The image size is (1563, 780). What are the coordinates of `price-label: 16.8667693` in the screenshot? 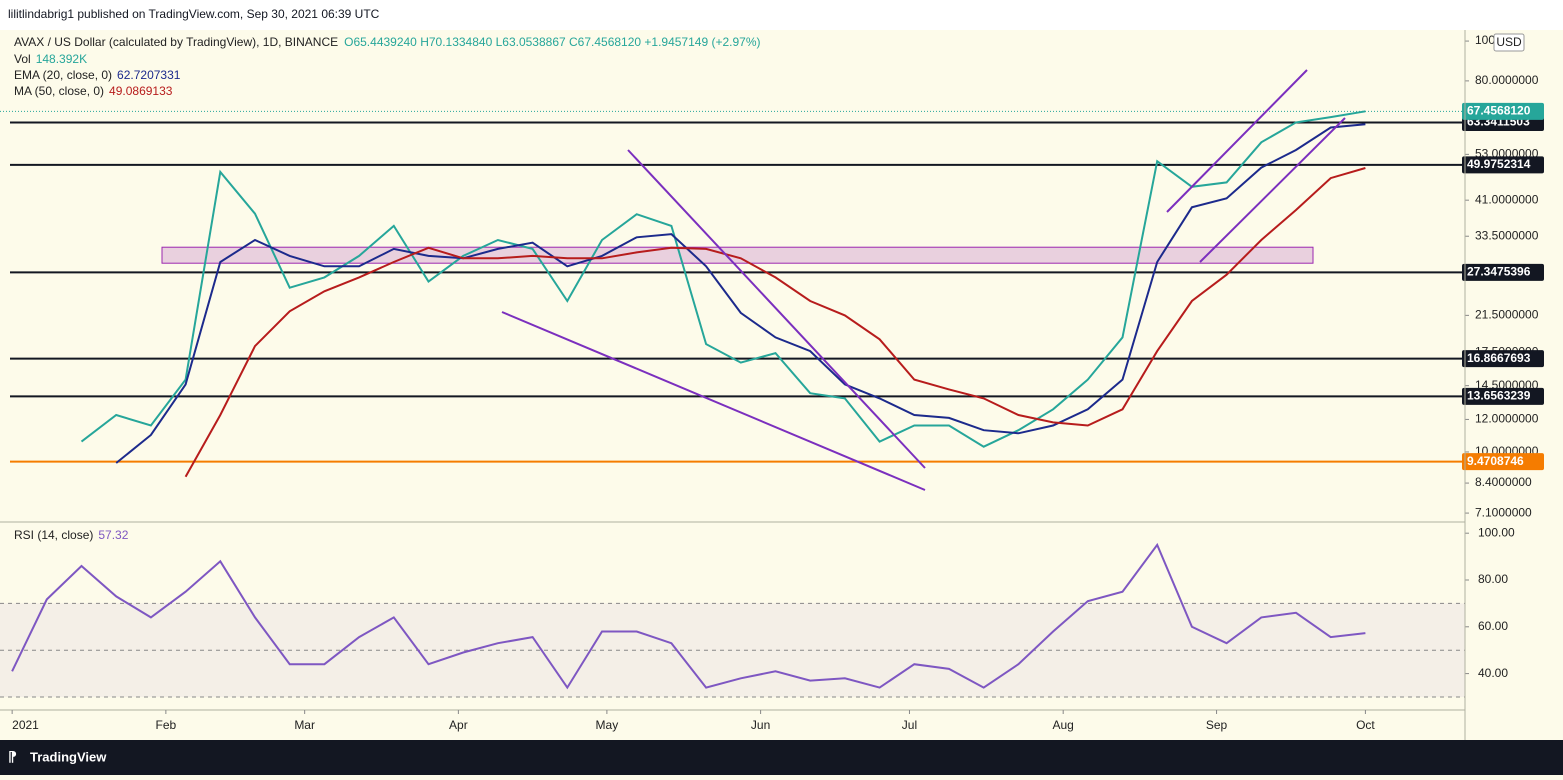 It's located at (1499, 358).